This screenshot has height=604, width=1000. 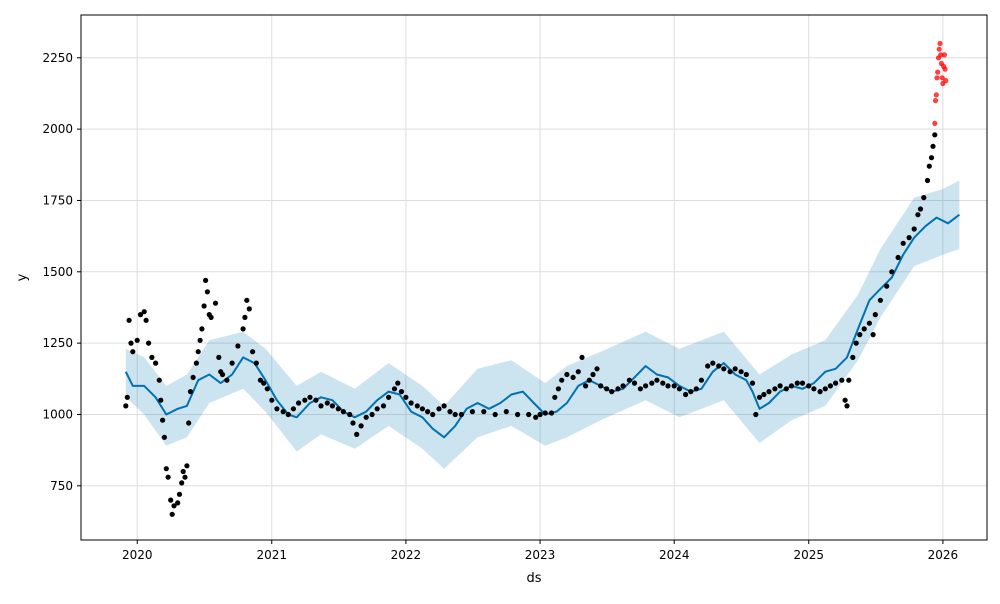 I want to click on highlighted-points, so click(x=940, y=83).